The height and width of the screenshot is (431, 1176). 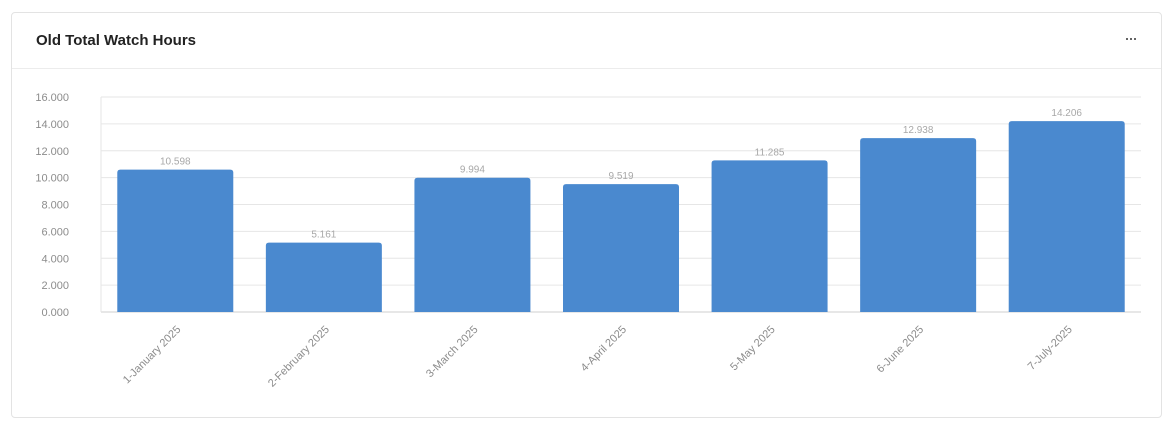 I want to click on y-tick-label: 0.000, so click(x=55, y=313).